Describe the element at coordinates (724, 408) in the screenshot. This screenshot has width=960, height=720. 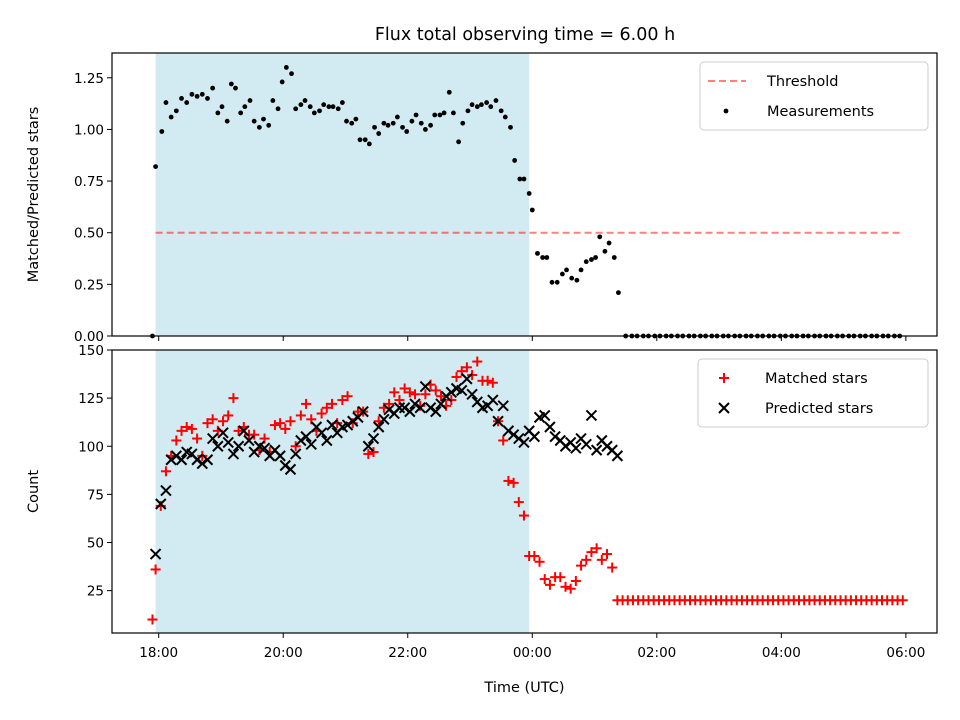
I see `legend-predicted-swatch-b` at that location.